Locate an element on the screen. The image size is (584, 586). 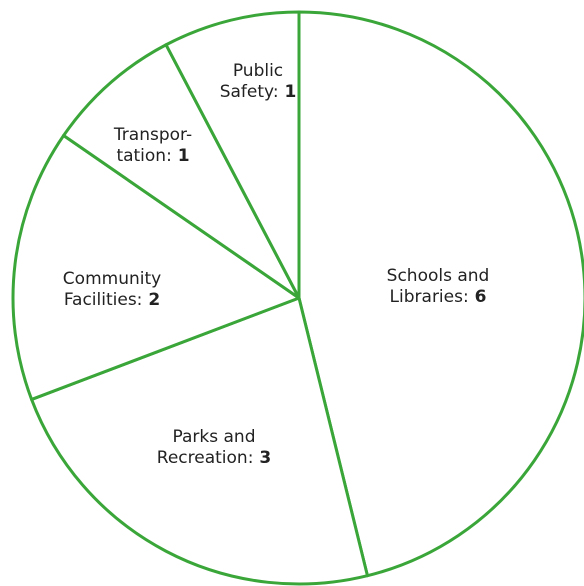
pie-slice-value: 3 is located at coordinates (262, 458).